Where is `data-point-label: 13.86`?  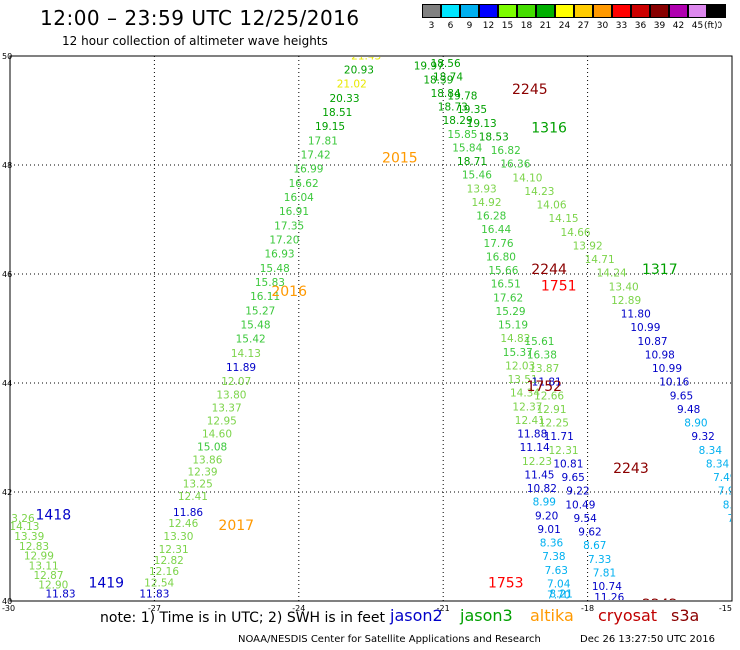 data-point-label: 13.86 is located at coordinates (207, 461).